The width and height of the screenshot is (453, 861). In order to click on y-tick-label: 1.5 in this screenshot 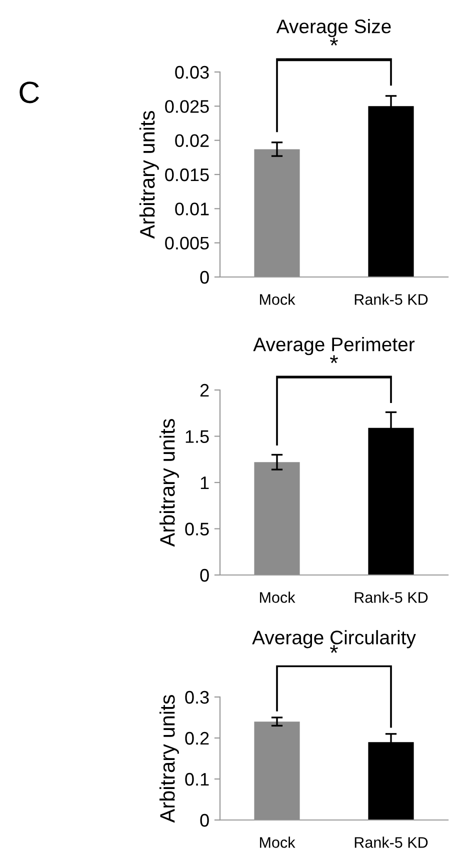, I will do `click(197, 436)`.